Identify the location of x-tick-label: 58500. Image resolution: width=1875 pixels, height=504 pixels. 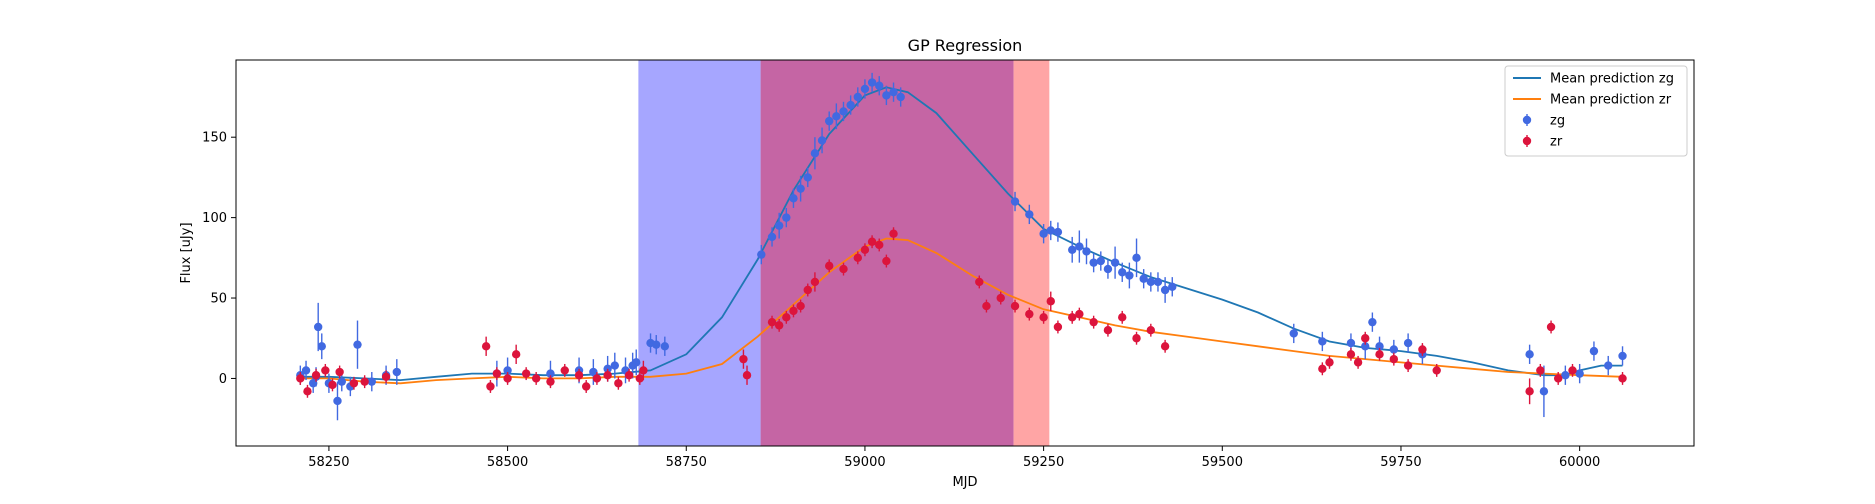
(507, 462).